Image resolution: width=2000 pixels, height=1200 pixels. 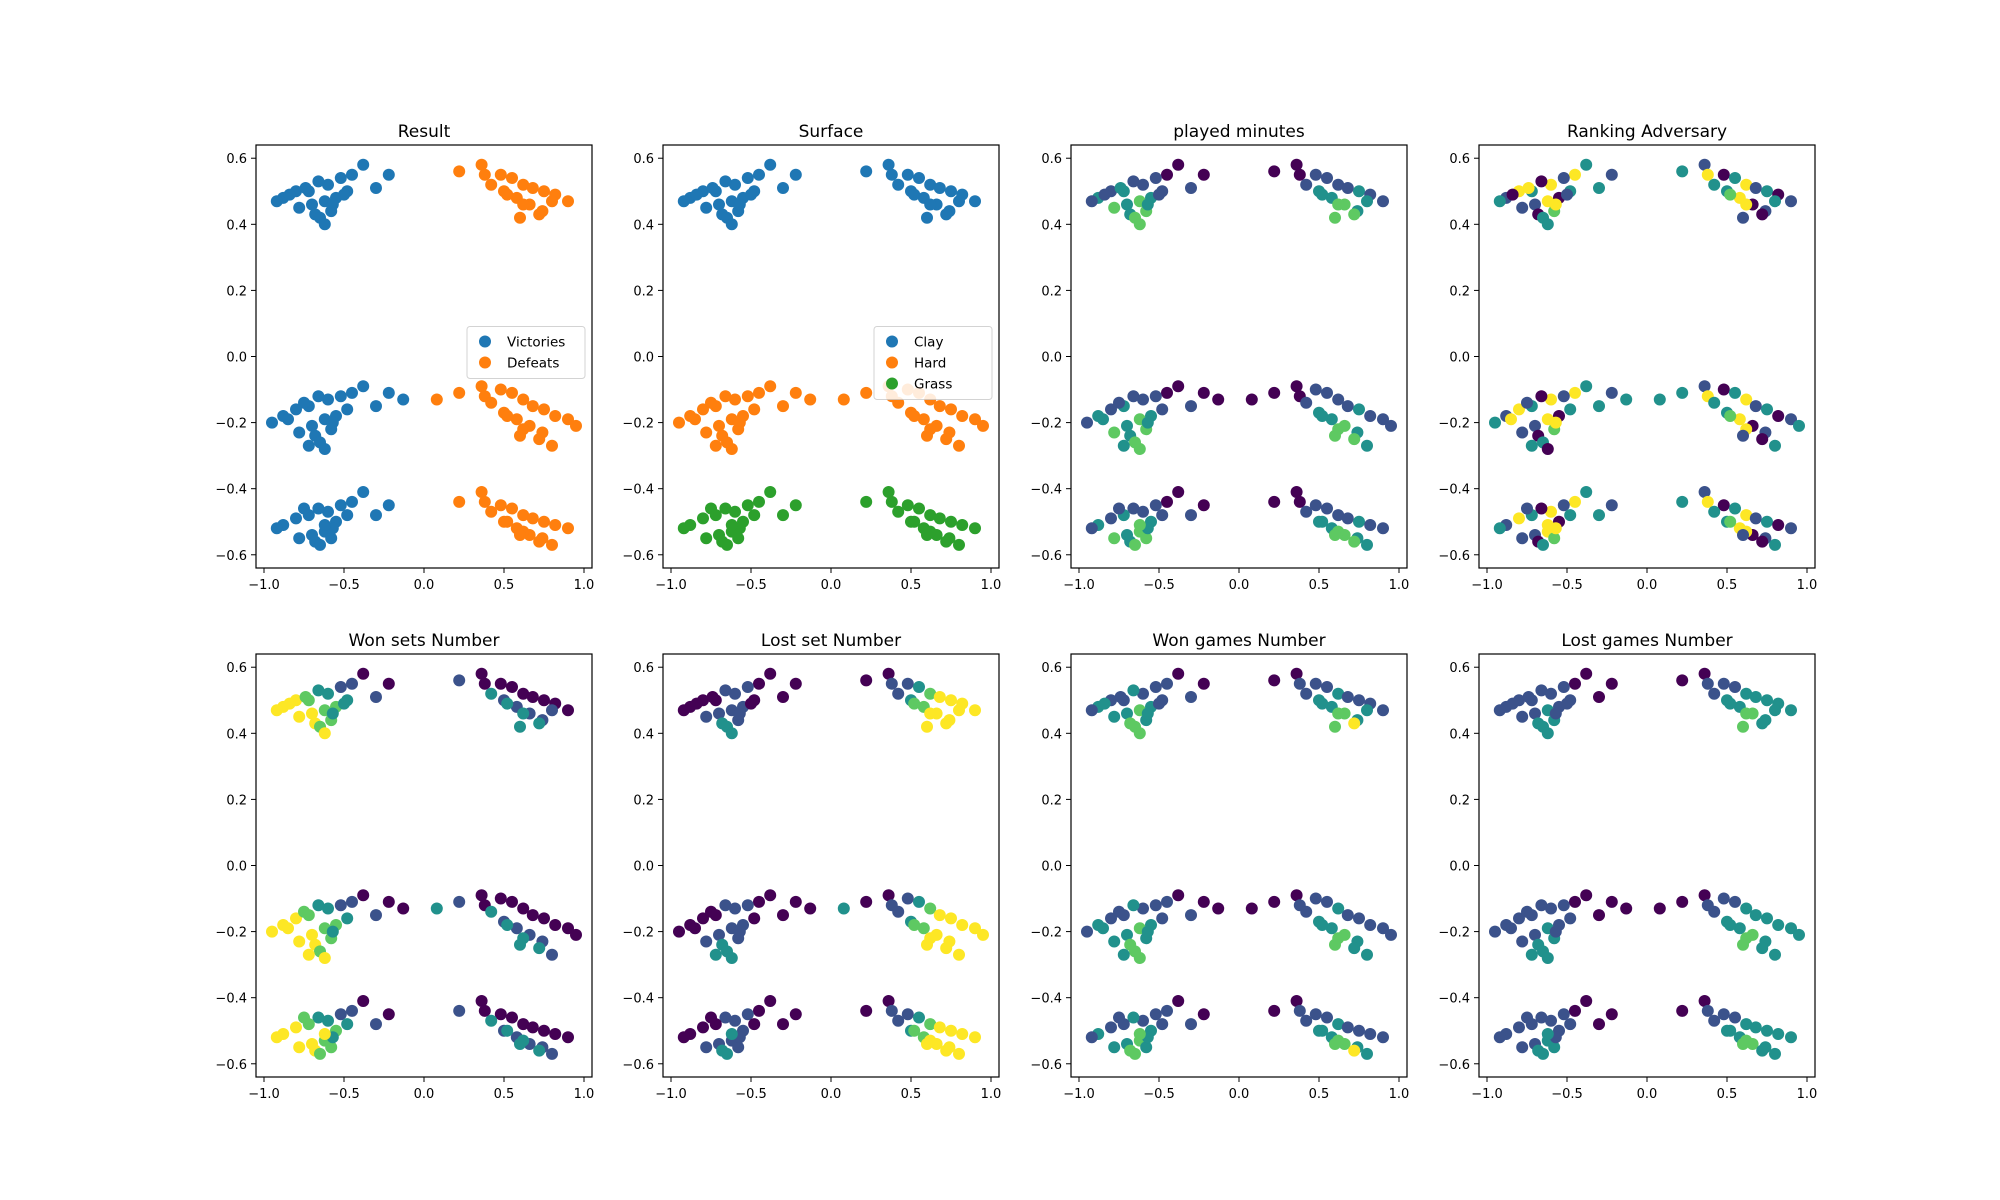 What do you see at coordinates (526, 352) in the screenshot?
I see `legend: Victories Defeats` at bounding box center [526, 352].